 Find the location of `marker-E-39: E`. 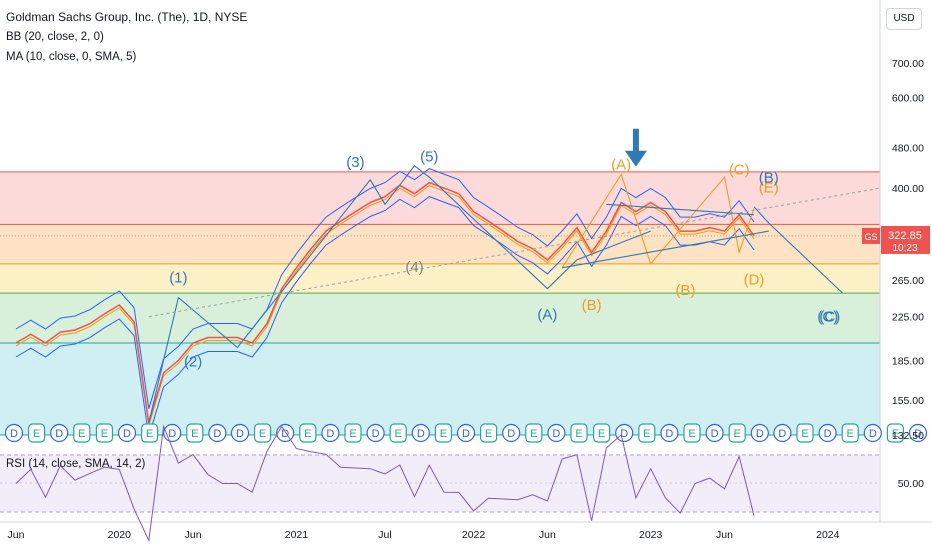

marker-E-39: E is located at coordinates (895, 433).